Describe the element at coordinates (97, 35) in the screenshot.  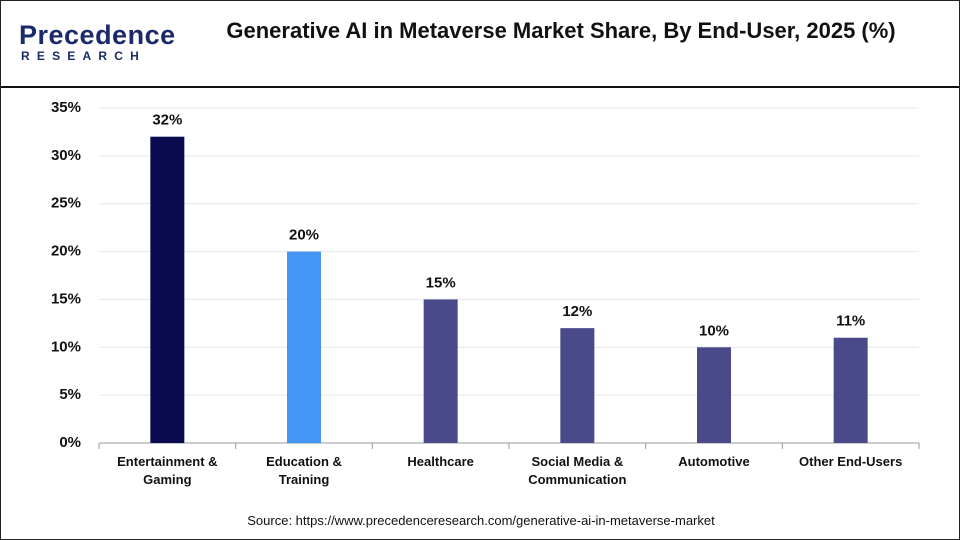
I see `logo-name: Precedence` at that location.